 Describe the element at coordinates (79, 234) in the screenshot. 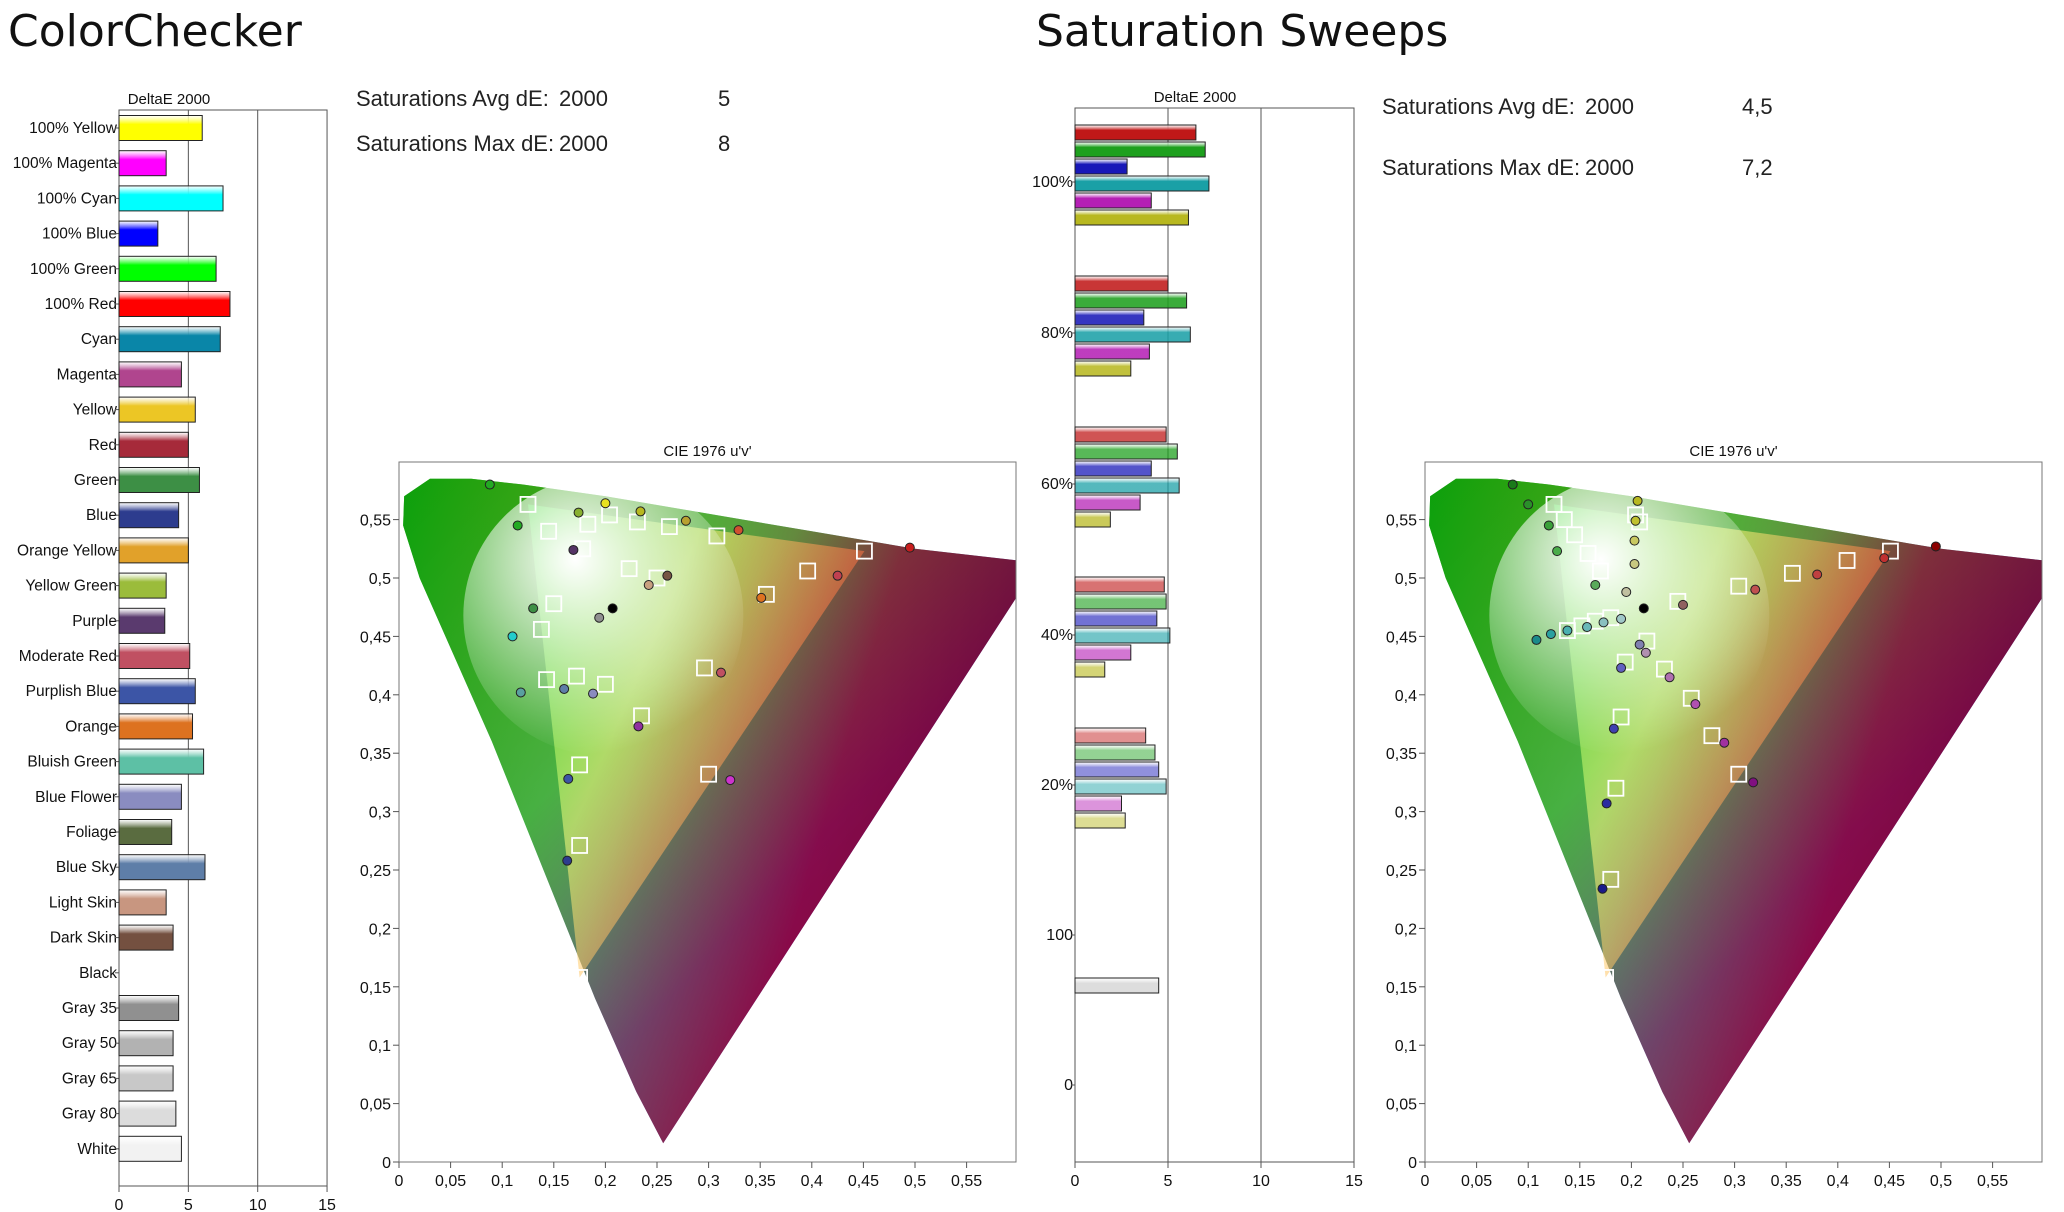

I see `category-label: 100% Blue` at that location.